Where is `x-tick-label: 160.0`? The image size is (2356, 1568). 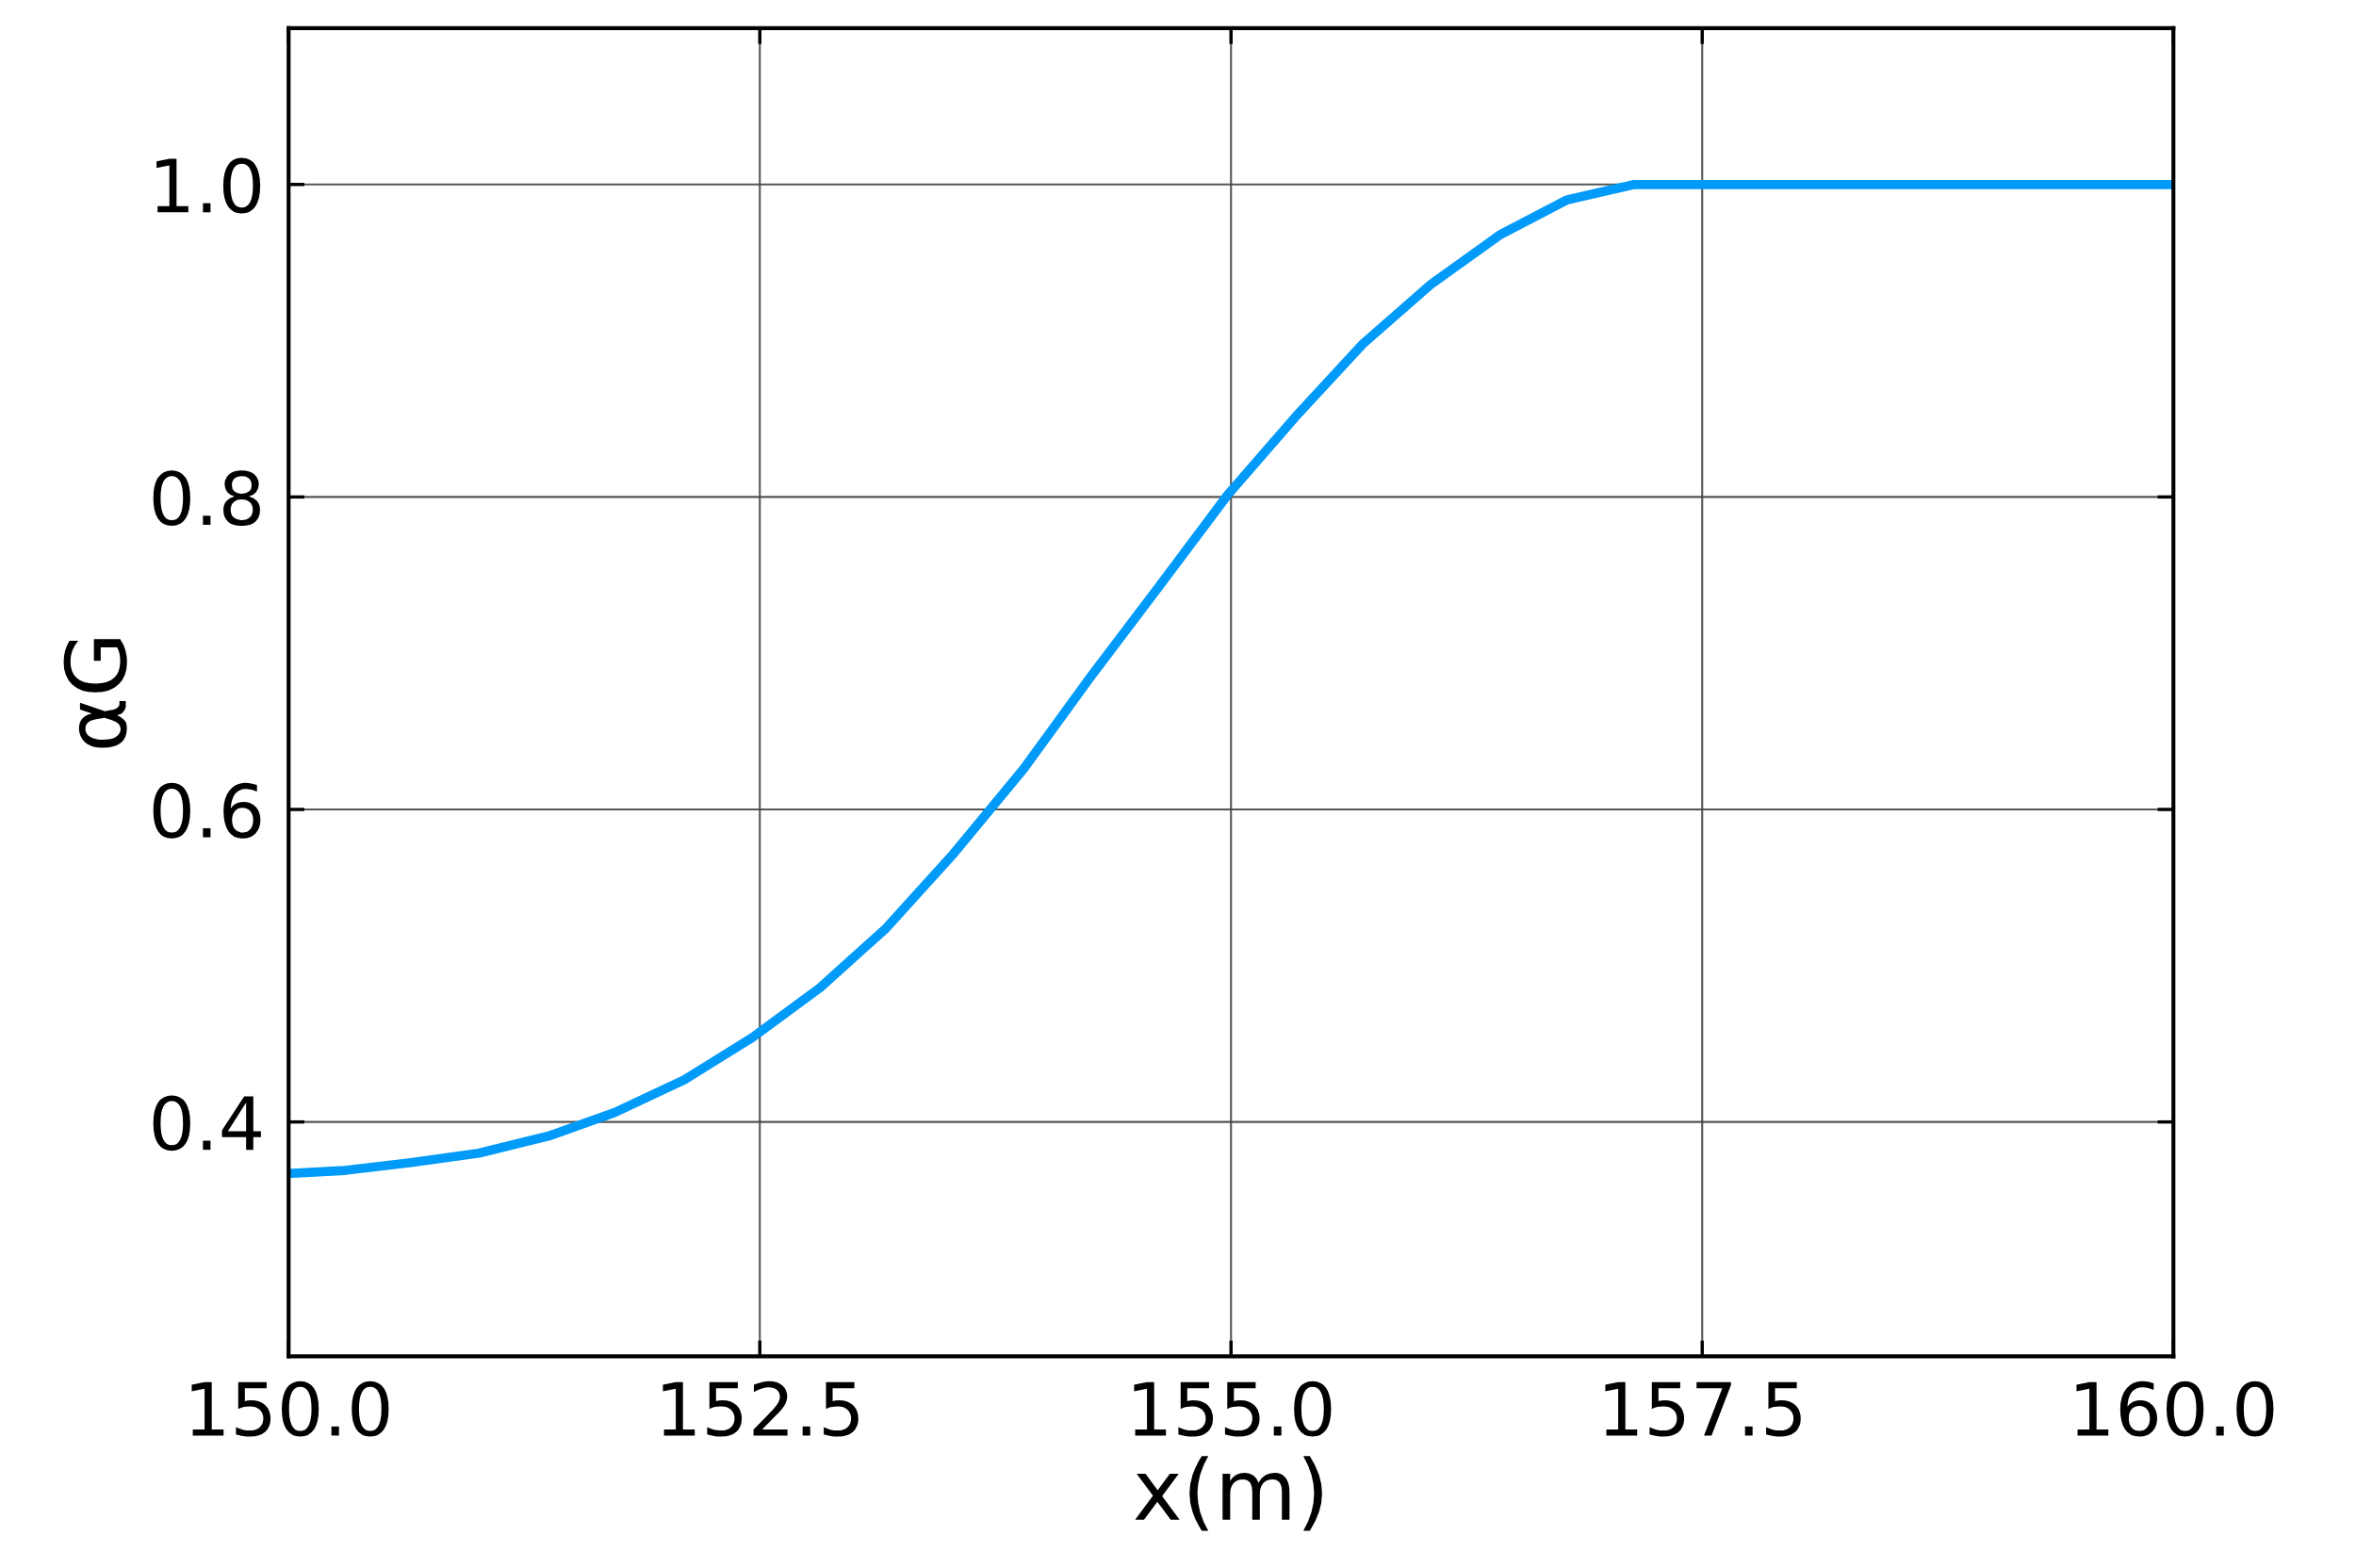 x-tick-label: 160.0 is located at coordinates (2175, 1408).